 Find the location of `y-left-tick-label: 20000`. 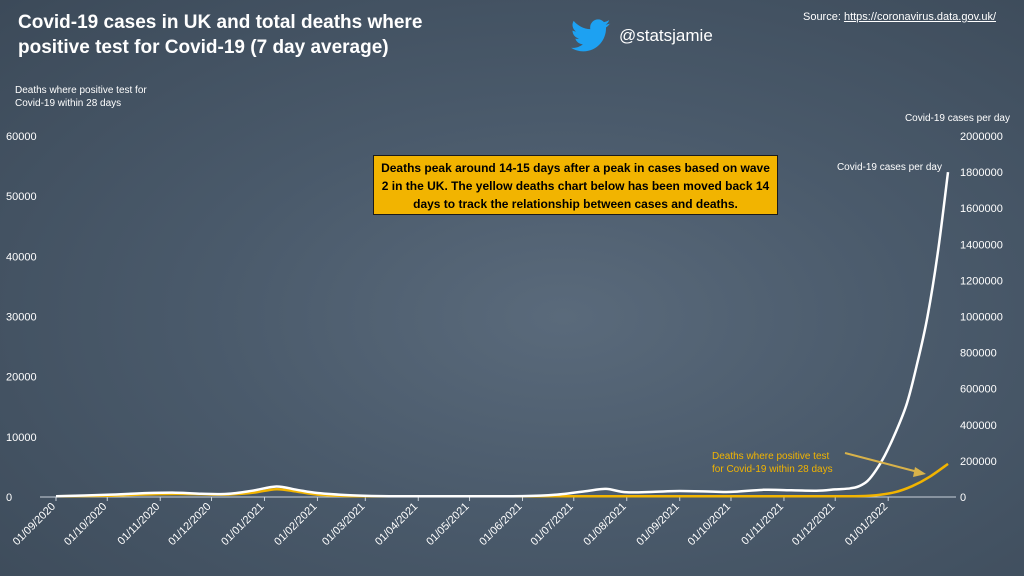

y-left-tick-label: 20000 is located at coordinates (21, 378).